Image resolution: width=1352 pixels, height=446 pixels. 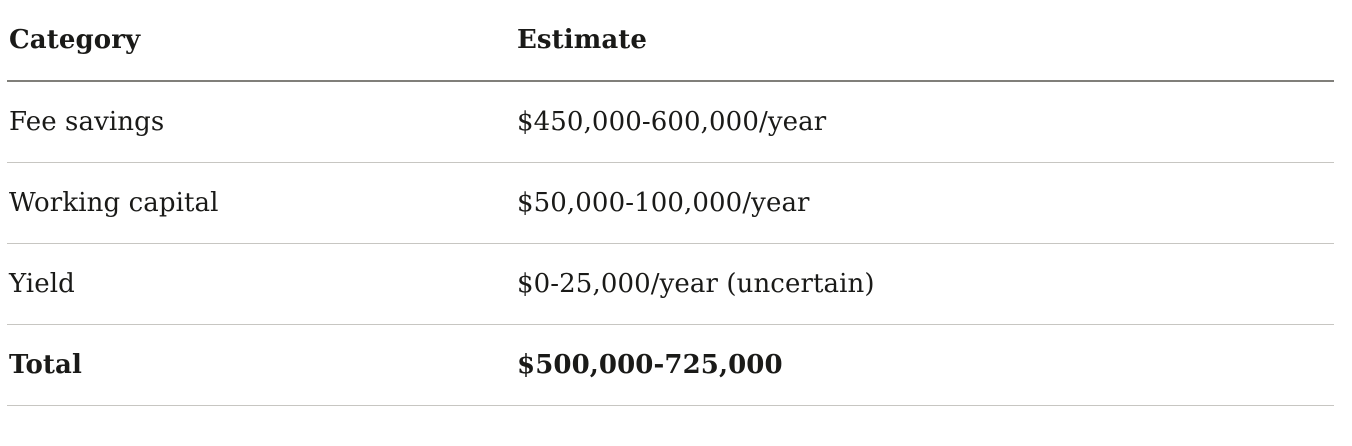 What do you see at coordinates (924, 365) in the screenshot?
I see `cell-estimate-total: $500,000-725,000` at bounding box center [924, 365].